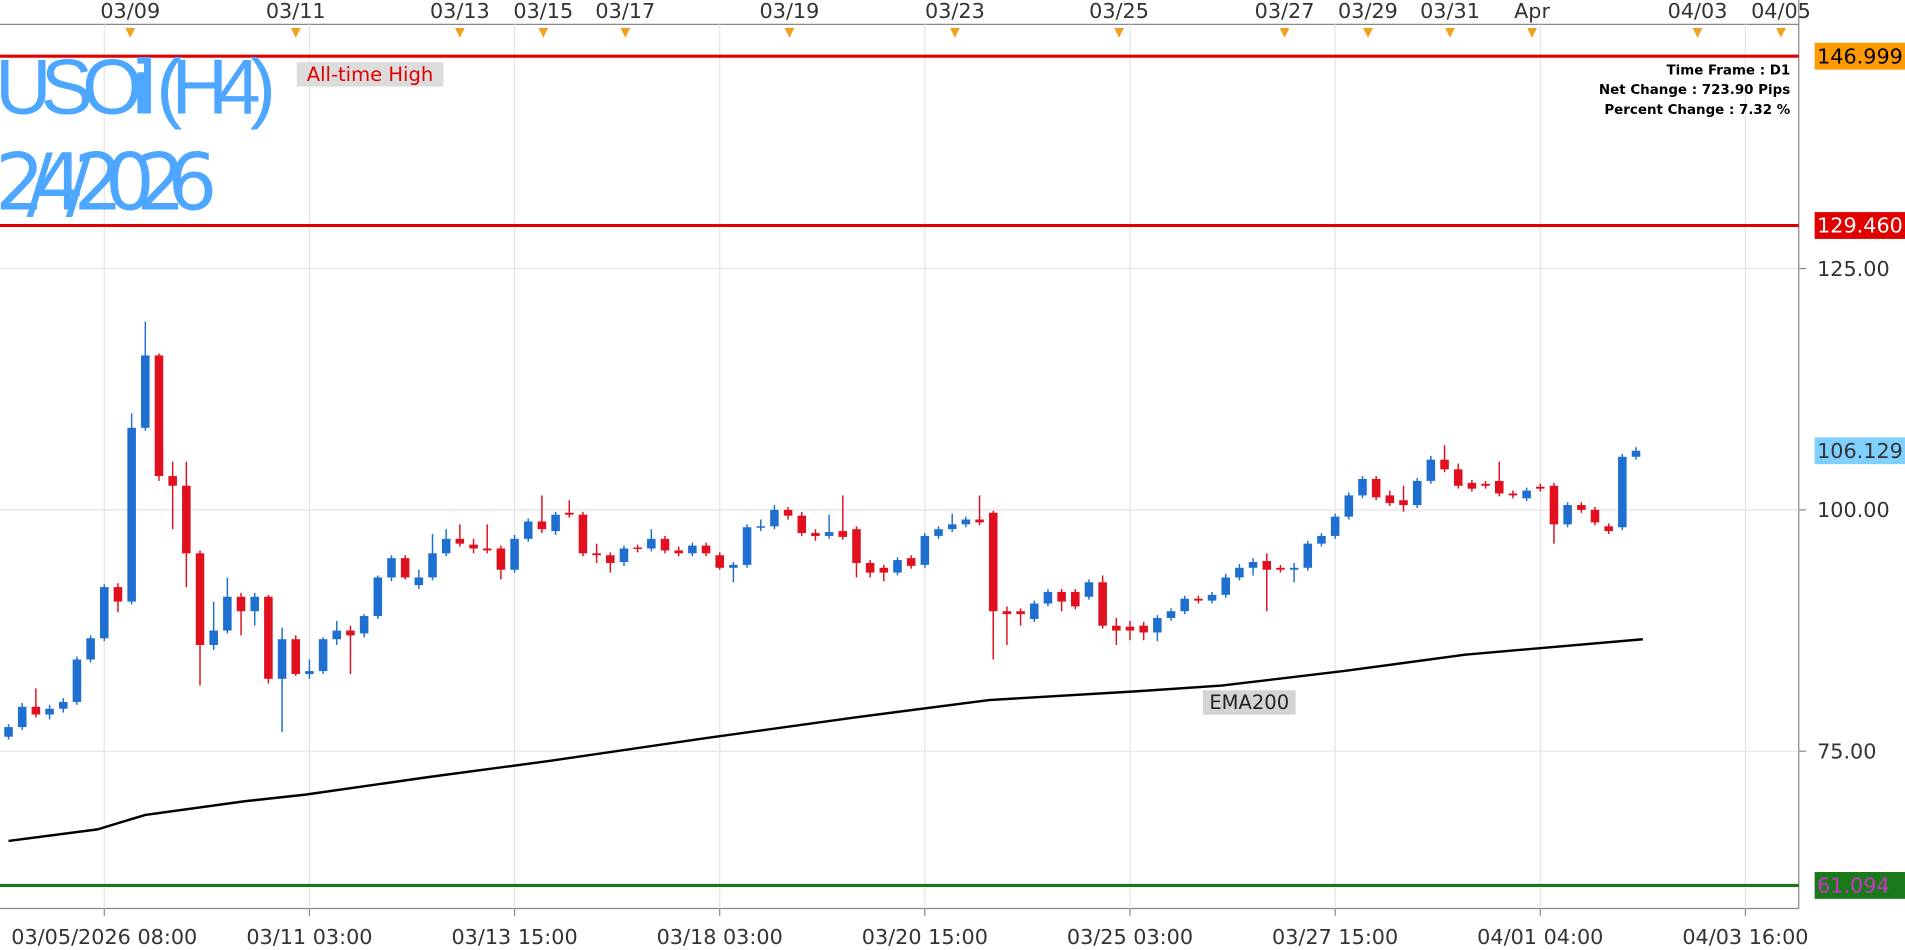 The width and height of the screenshot is (1905, 950). What do you see at coordinates (296, 11) in the screenshot?
I see `event-label: 03/11` at bounding box center [296, 11].